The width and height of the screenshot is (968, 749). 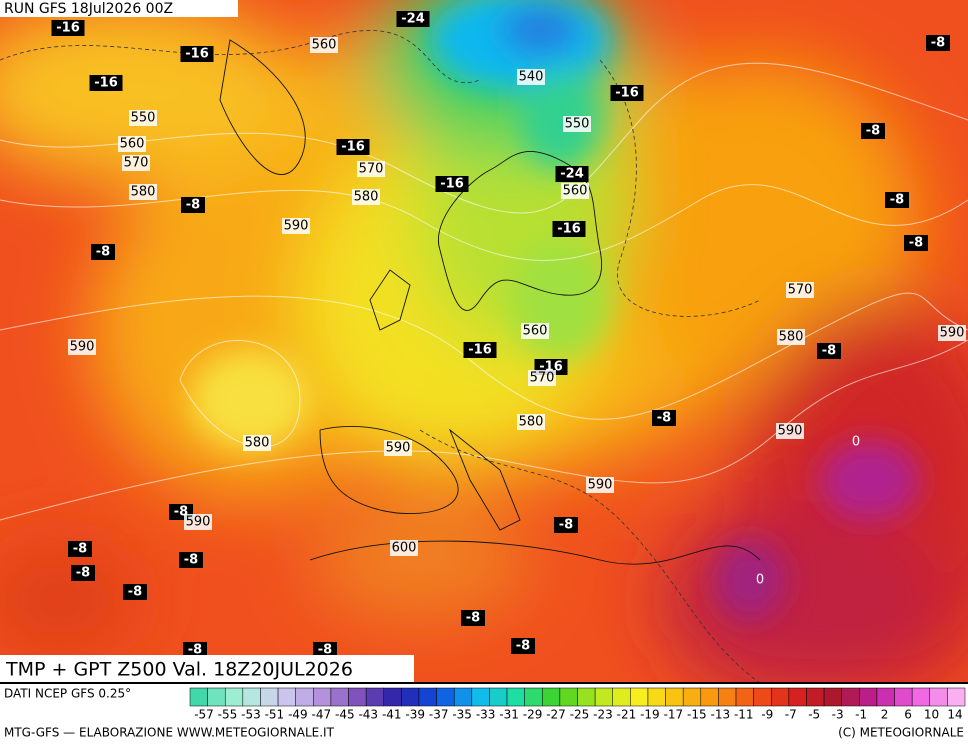 What do you see at coordinates (767, 715) in the screenshot?
I see `colorbar-label: -9` at bounding box center [767, 715].